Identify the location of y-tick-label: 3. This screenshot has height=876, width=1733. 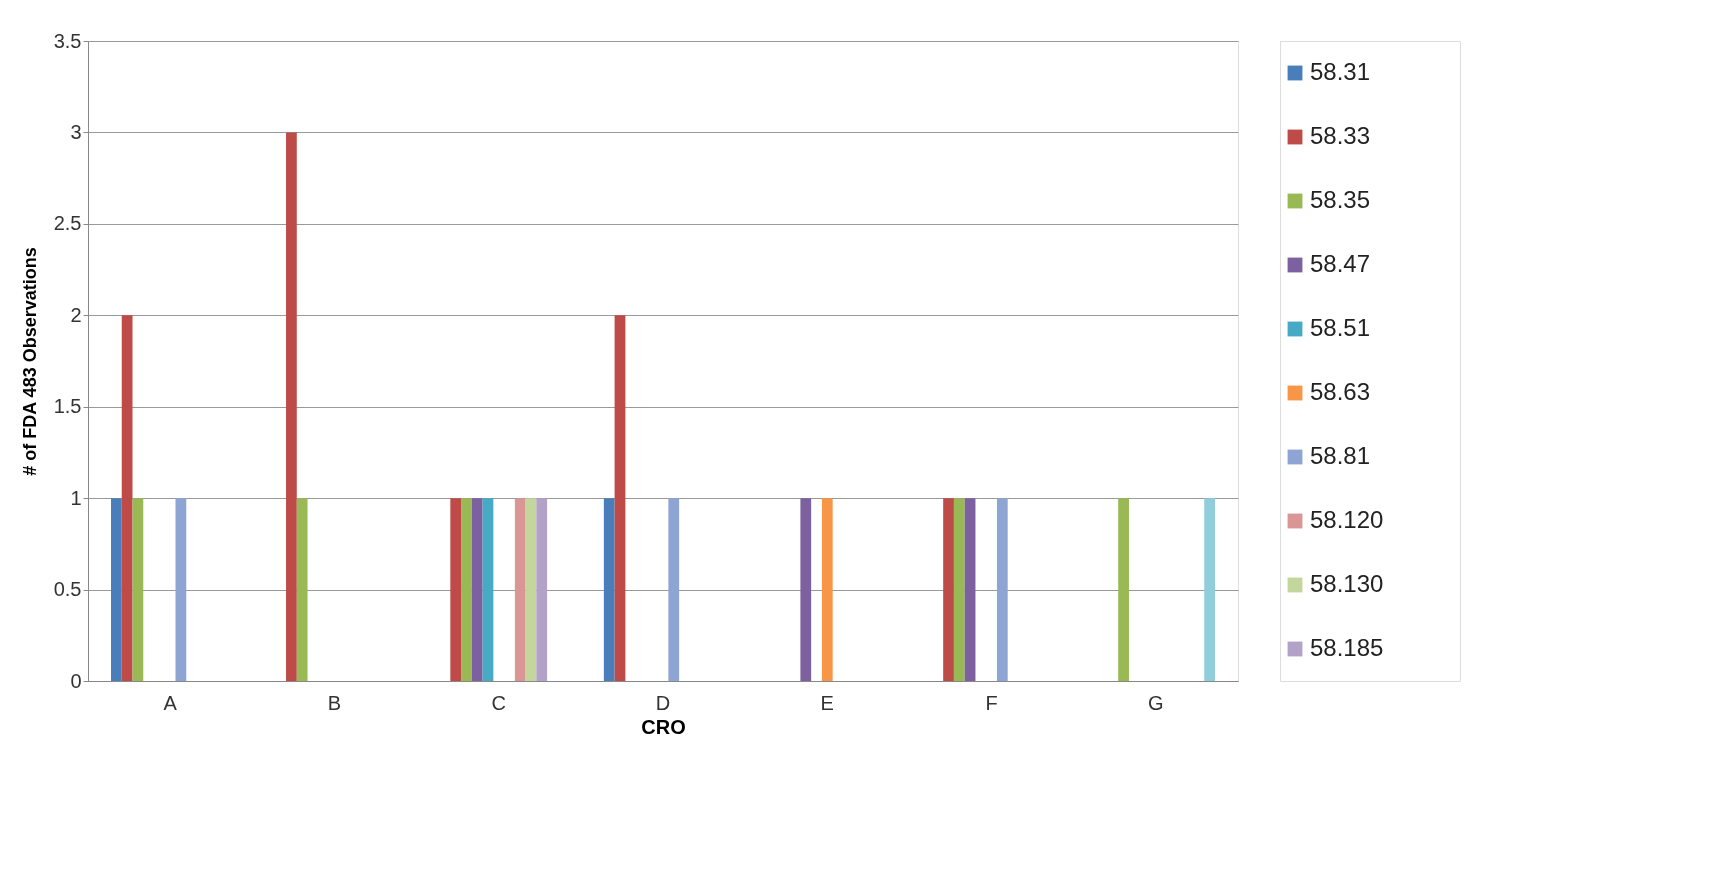
(76, 131).